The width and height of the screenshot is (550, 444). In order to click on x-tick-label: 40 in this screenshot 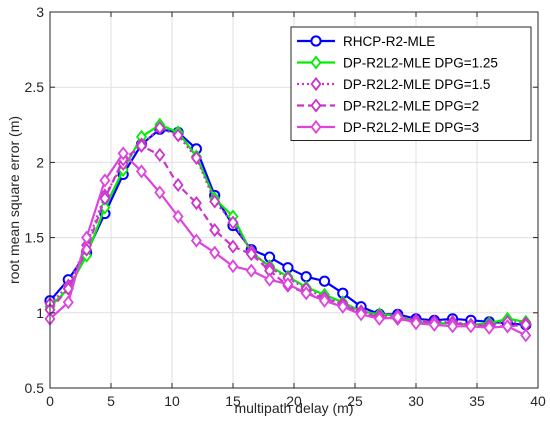, I will do `click(538, 401)`.